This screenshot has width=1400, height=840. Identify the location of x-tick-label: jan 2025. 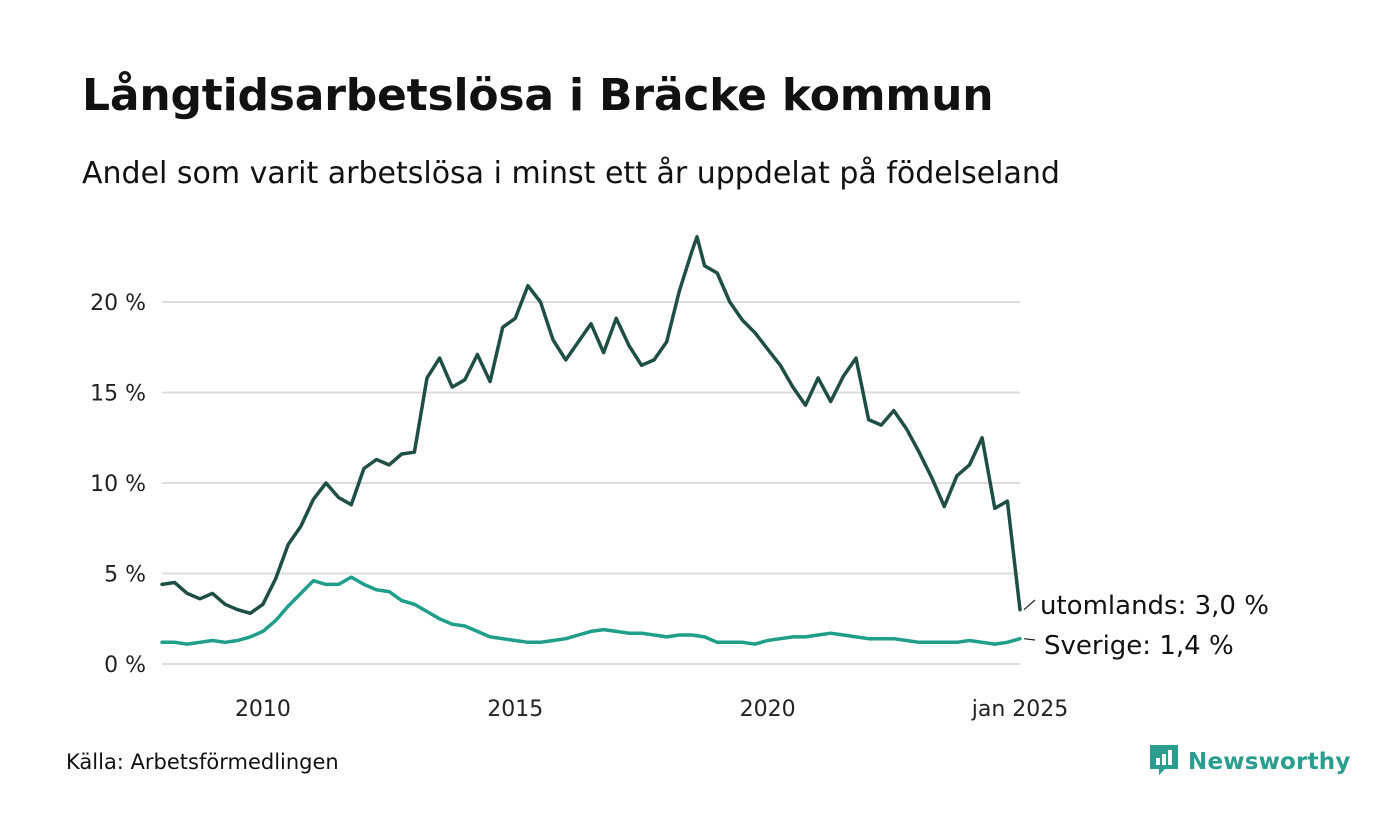
(1020, 709).